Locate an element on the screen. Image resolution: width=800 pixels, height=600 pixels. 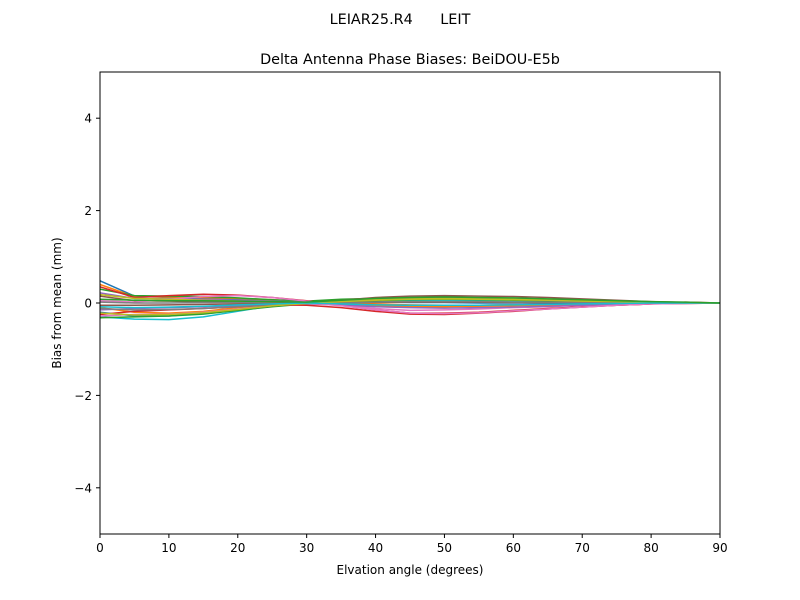
x-tick-label: 90 is located at coordinates (719, 548).